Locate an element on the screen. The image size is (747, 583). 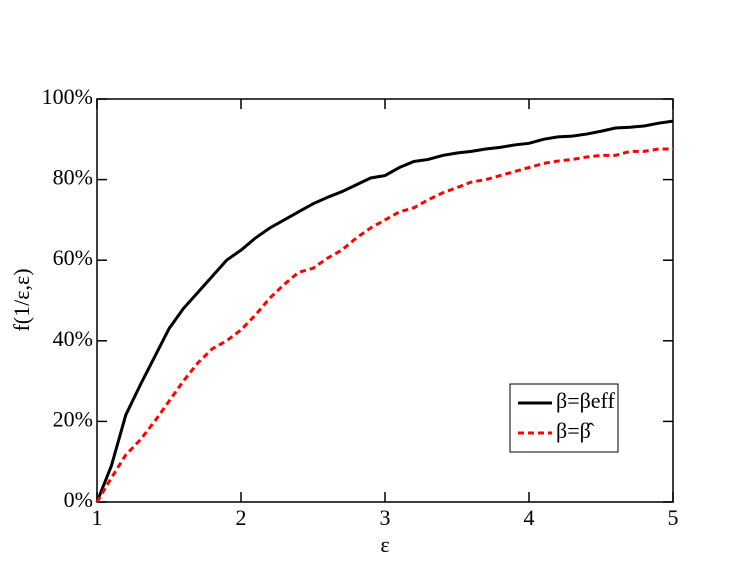
legend-box is located at coordinates (564, 418).